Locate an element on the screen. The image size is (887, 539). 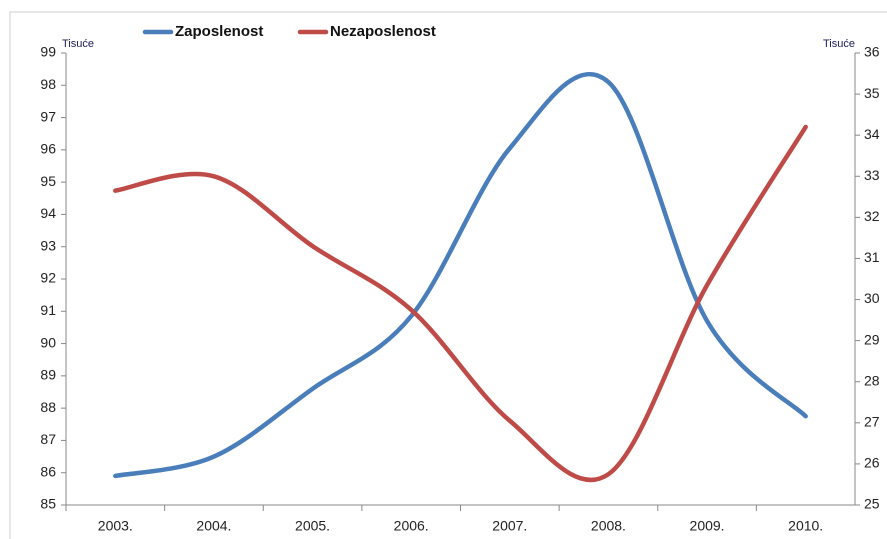
y2-tick-label: 33 is located at coordinates (872, 175).